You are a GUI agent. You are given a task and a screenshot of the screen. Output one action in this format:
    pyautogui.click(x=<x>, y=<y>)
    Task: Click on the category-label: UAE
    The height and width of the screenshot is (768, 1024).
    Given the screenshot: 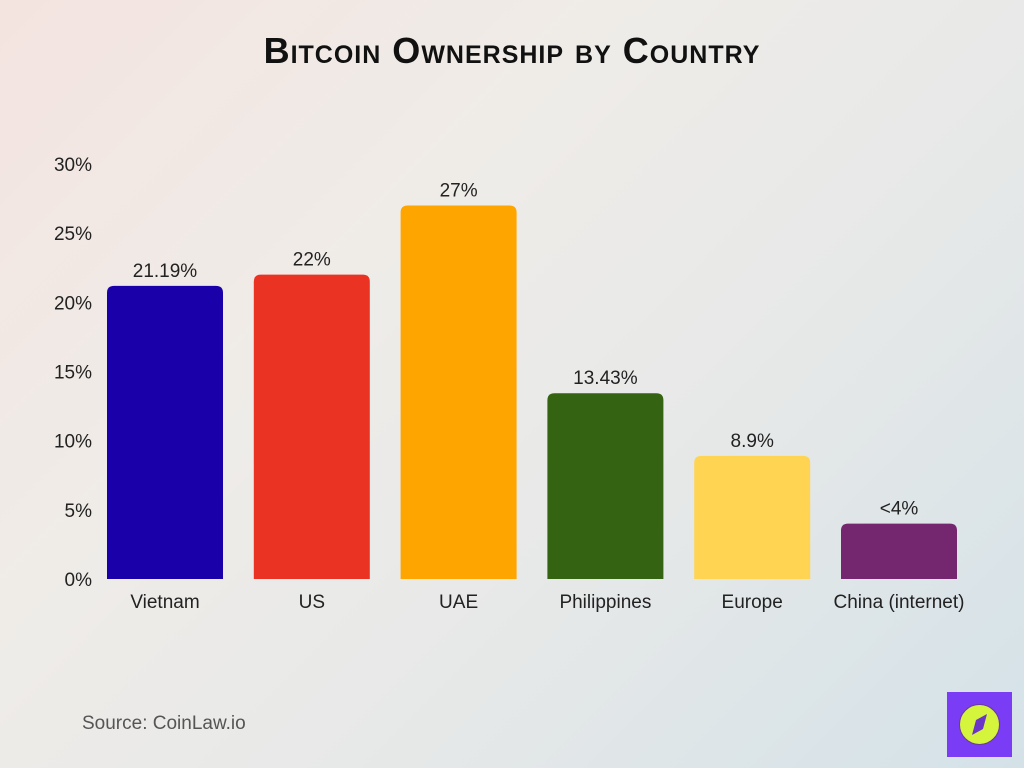 What is the action you would take?
    pyautogui.click(x=458, y=602)
    